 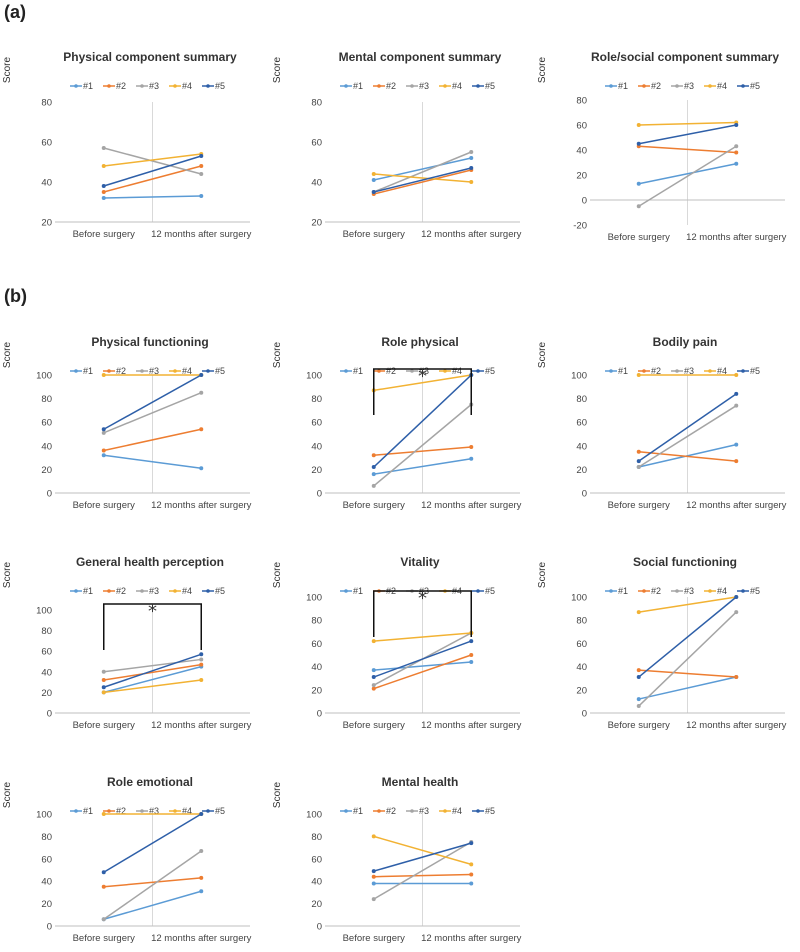 I want to click on y-tick-label: 100, so click(x=44, y=611).